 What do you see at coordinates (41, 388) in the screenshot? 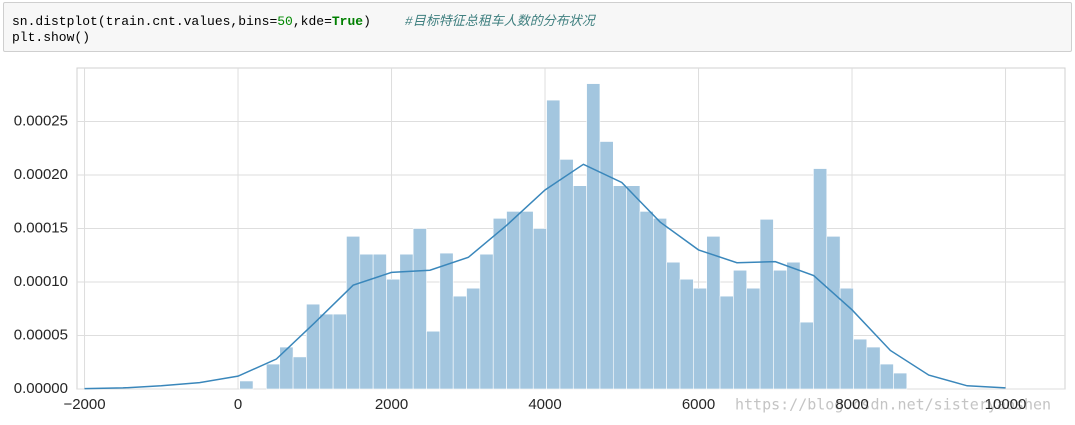
I see `y-tick-label: 0.00000` at bounding box center [41, 388].